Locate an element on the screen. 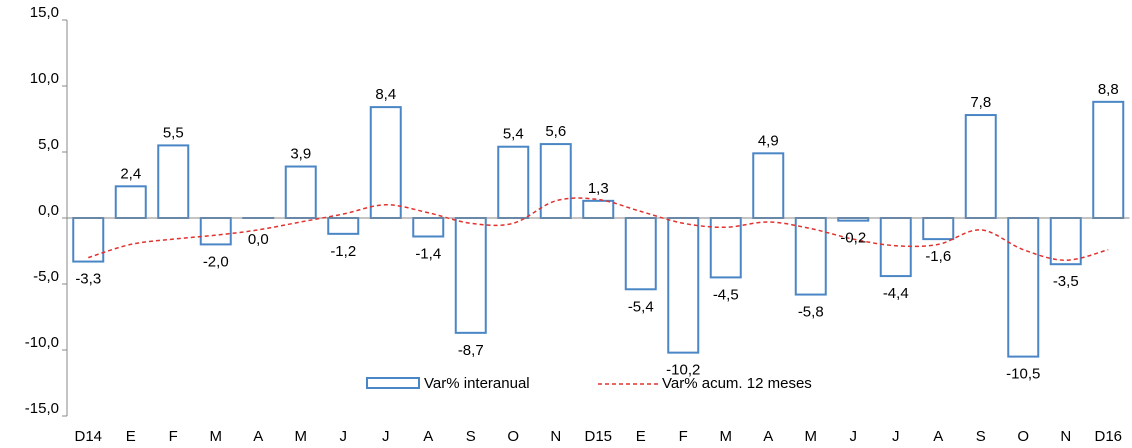 This screenshot has height=448, width=1132. line-path is located at coordinates (598, 229).